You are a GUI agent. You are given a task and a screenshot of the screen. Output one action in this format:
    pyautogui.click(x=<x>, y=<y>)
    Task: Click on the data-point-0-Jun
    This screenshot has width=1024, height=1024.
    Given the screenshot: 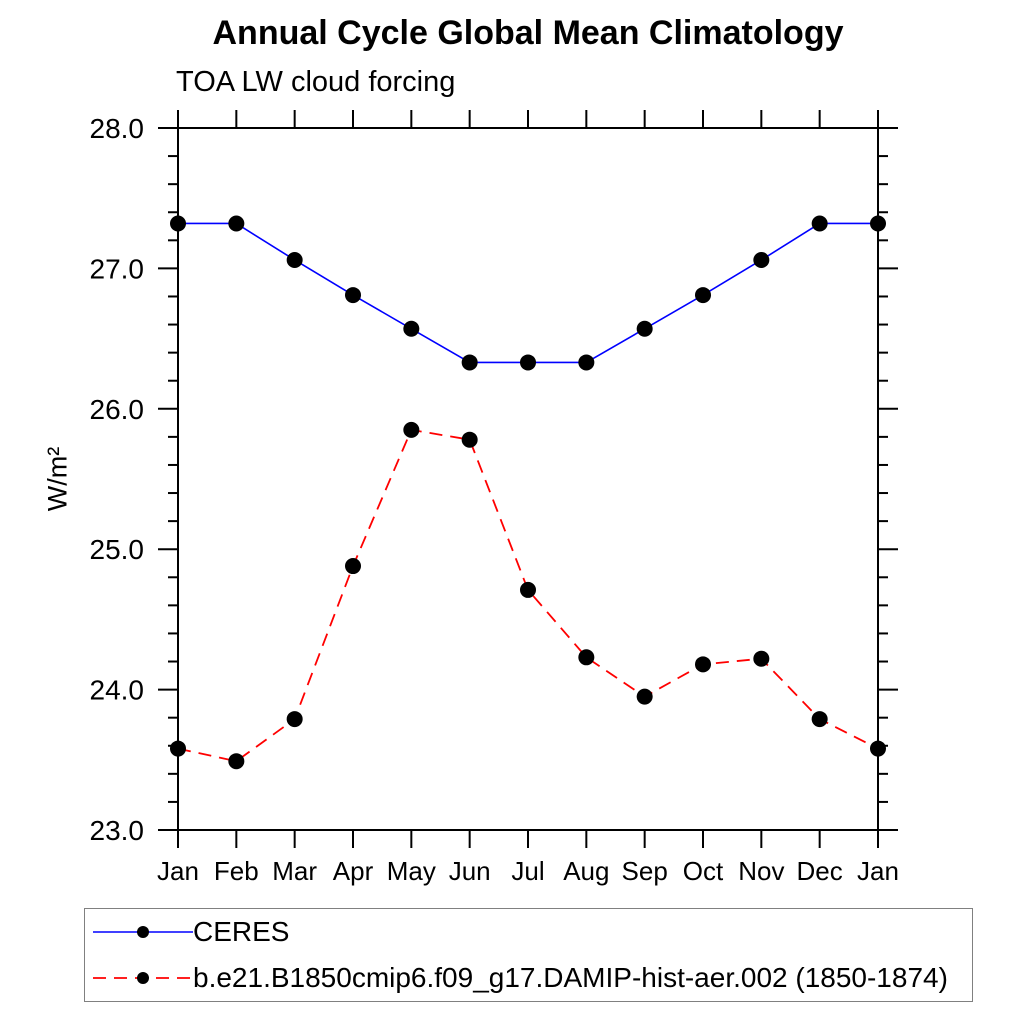 What is the action you would take?
    pyautogui.click(x=469, y=362)
    